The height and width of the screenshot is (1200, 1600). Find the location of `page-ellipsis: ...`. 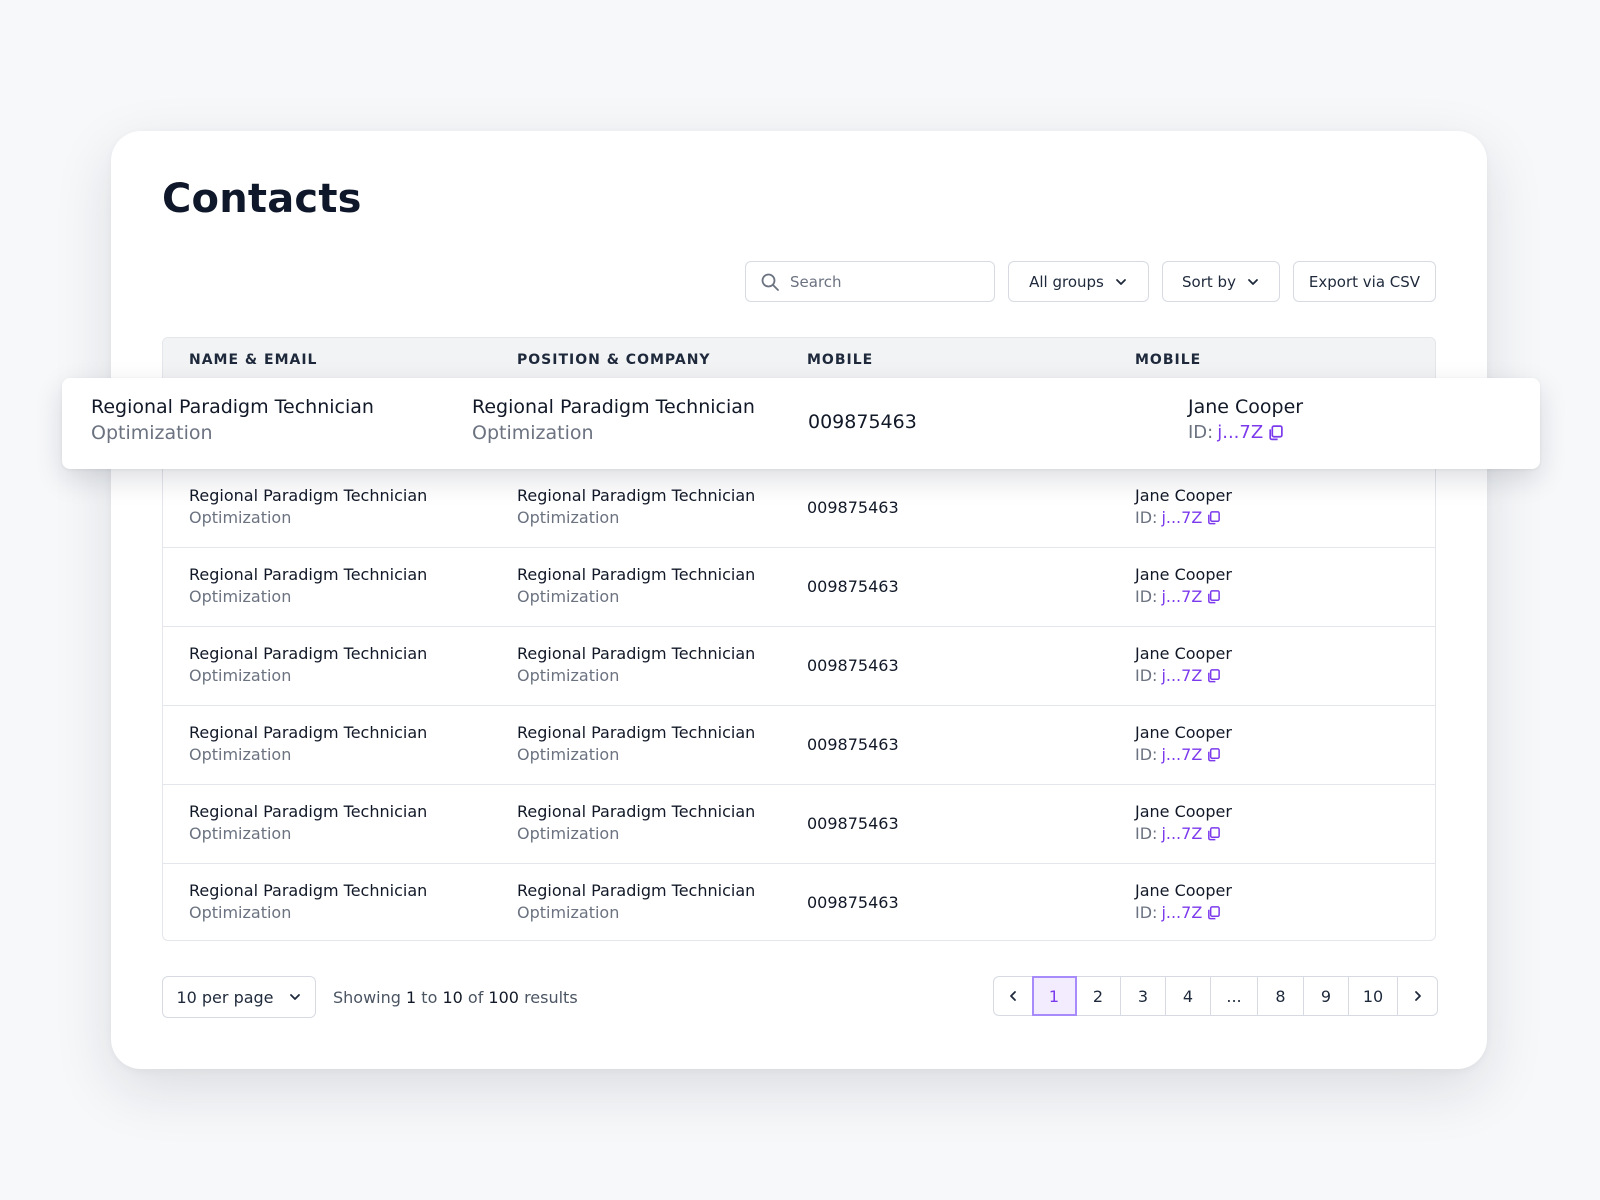

page-ellipsis: ... is located at coordinates (1234, 996).